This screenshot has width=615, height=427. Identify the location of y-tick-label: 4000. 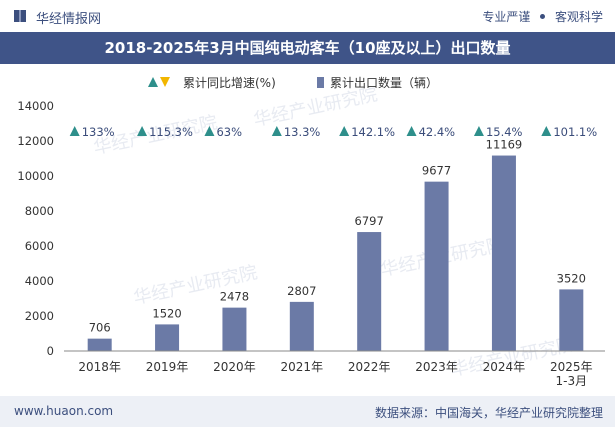
(39, 281).